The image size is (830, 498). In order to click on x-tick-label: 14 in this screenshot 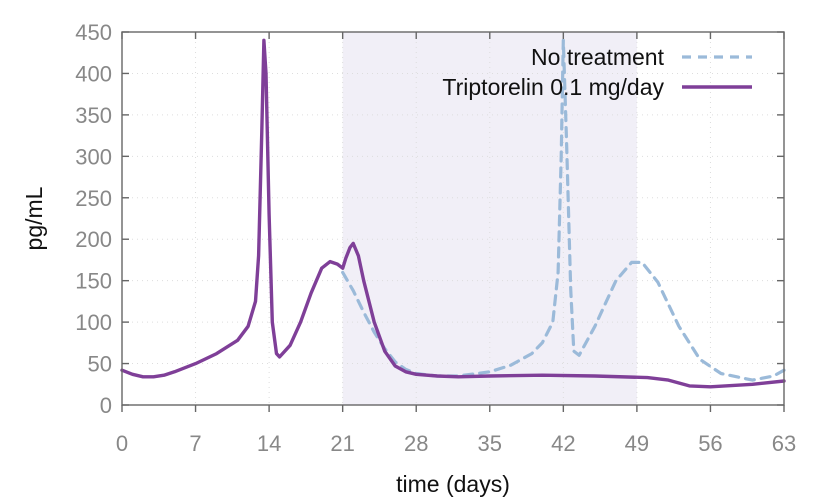, I will do `click(269, 443)`.